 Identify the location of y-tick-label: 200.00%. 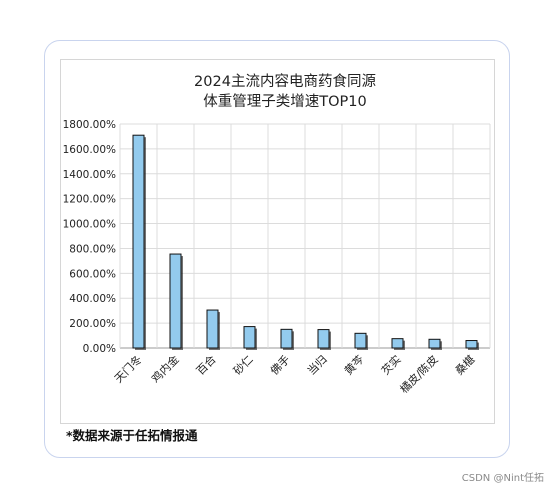
(92, 324).